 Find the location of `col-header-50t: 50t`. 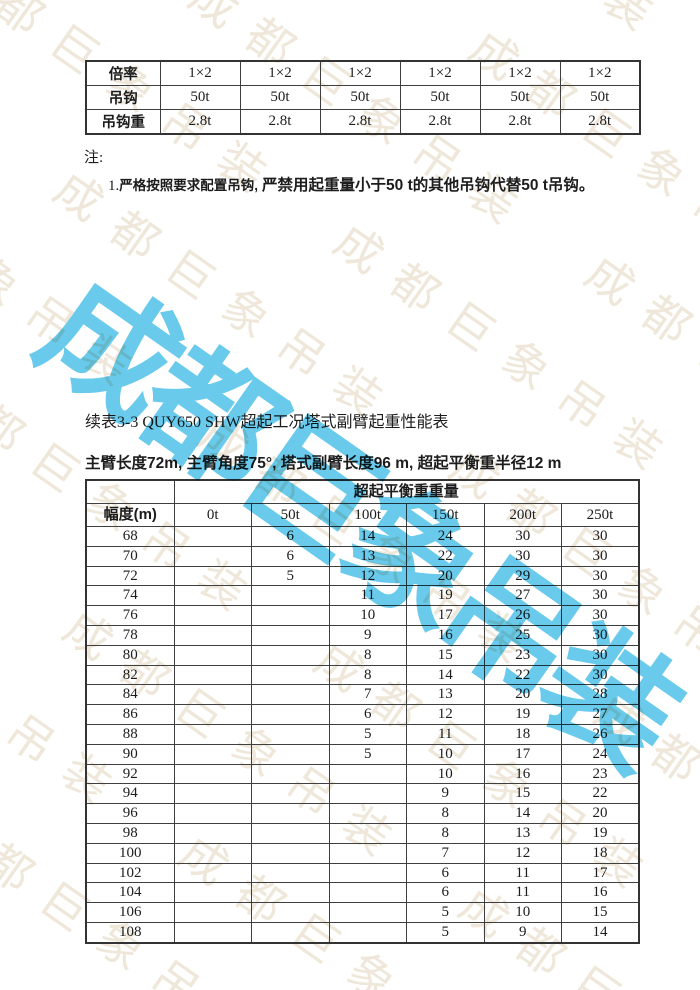

col-header-50t: 50t is located at coordinates (290, 515).